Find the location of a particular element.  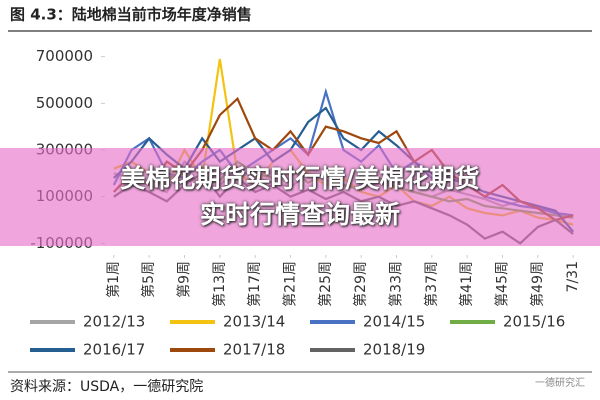

x-tick-label: 7/31 is located at coordinates (573, 276).